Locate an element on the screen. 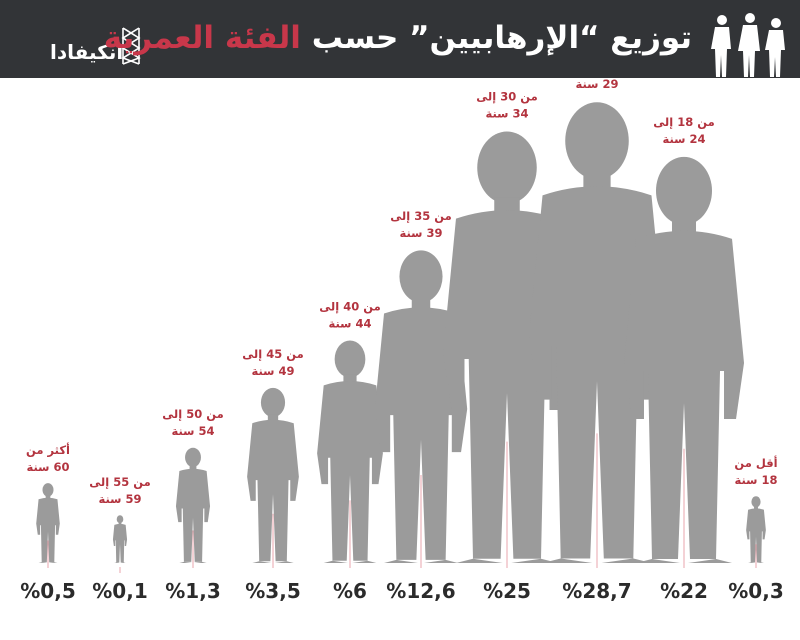 The width and height of the screenshot is (800, 640). age-category-label: 29 سنة is located at coordinates (597, 84).